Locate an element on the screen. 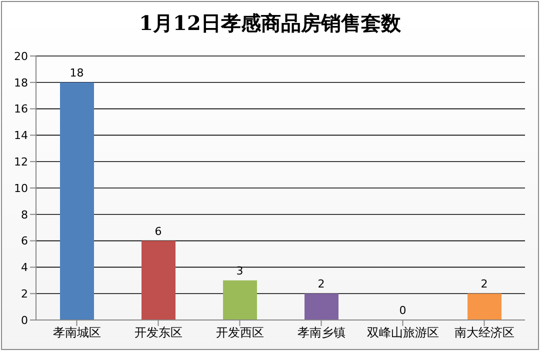  y-tick-label: 14 is located at coordinates (21, 135).